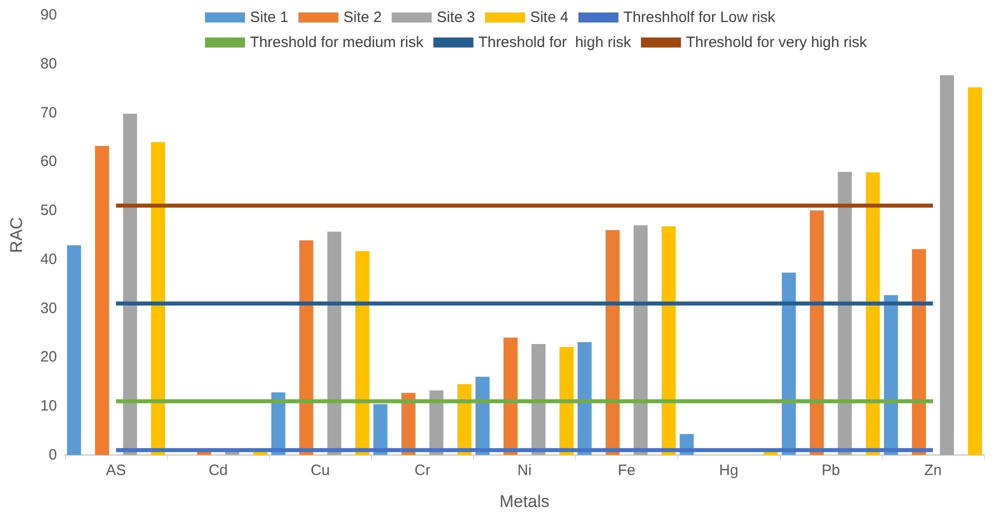 The image size is (994, 515). Describe the element at coordinates (48, 15) in the screenshot. I see `y-tick-label: 90` at that location.